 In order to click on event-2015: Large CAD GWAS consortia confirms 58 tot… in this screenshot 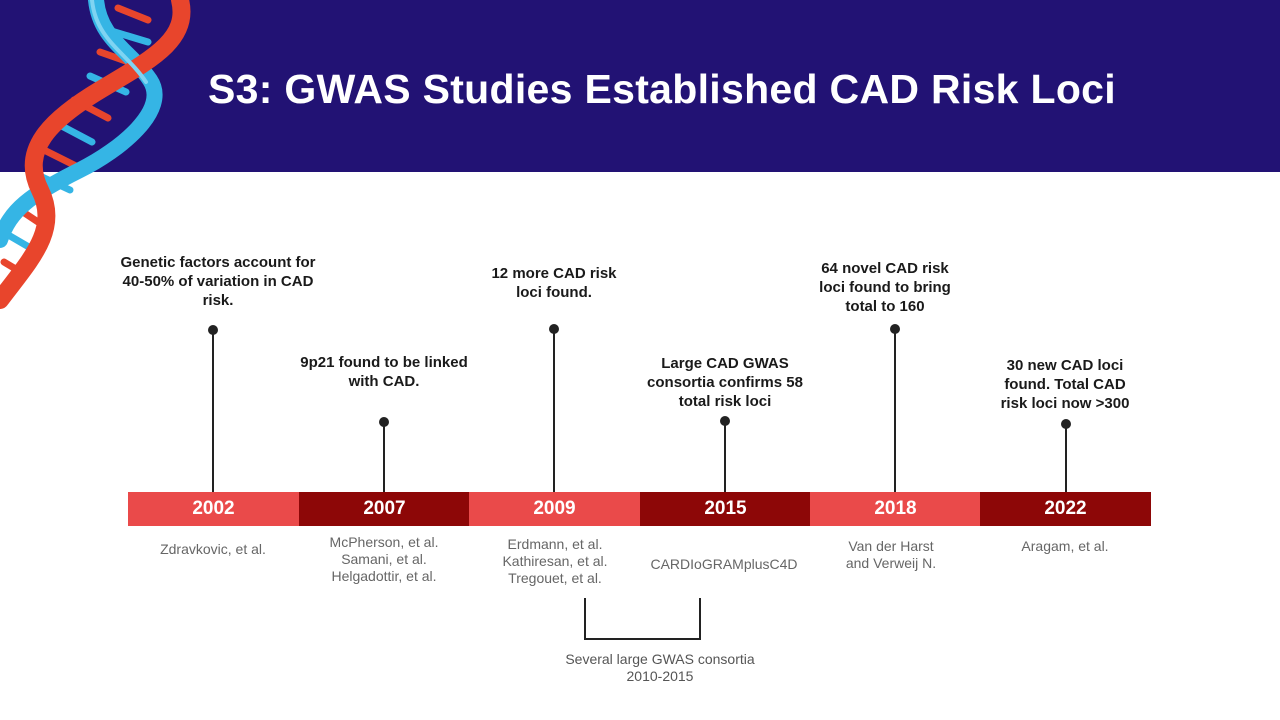, I will do `click(725, 382)`.